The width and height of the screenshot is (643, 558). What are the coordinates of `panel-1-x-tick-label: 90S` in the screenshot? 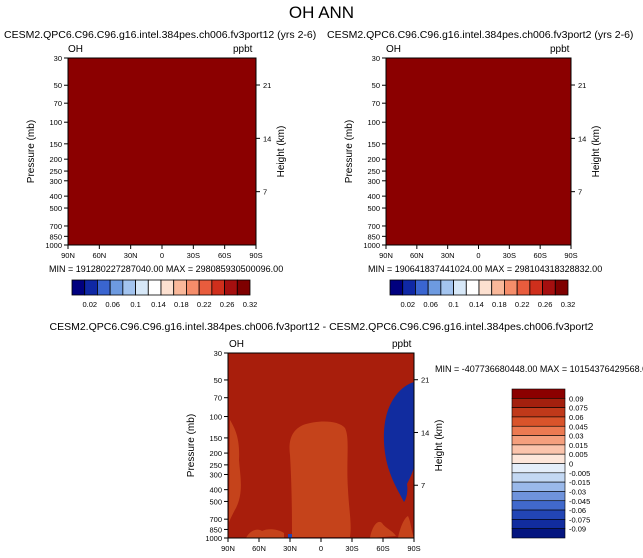 It's located at (255, 255).